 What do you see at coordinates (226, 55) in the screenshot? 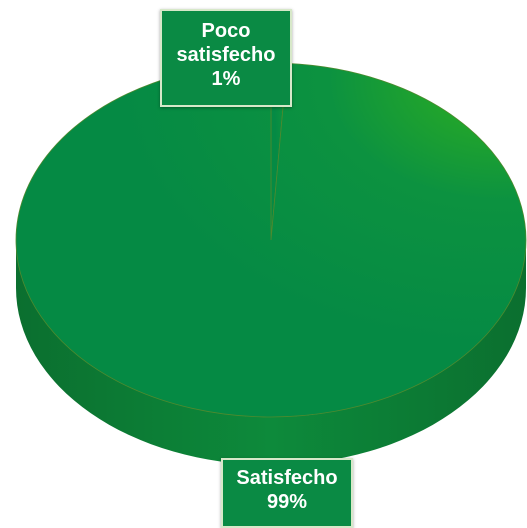
I see `data-label-category-line: satisfecho` at bounding box center [226, 55].